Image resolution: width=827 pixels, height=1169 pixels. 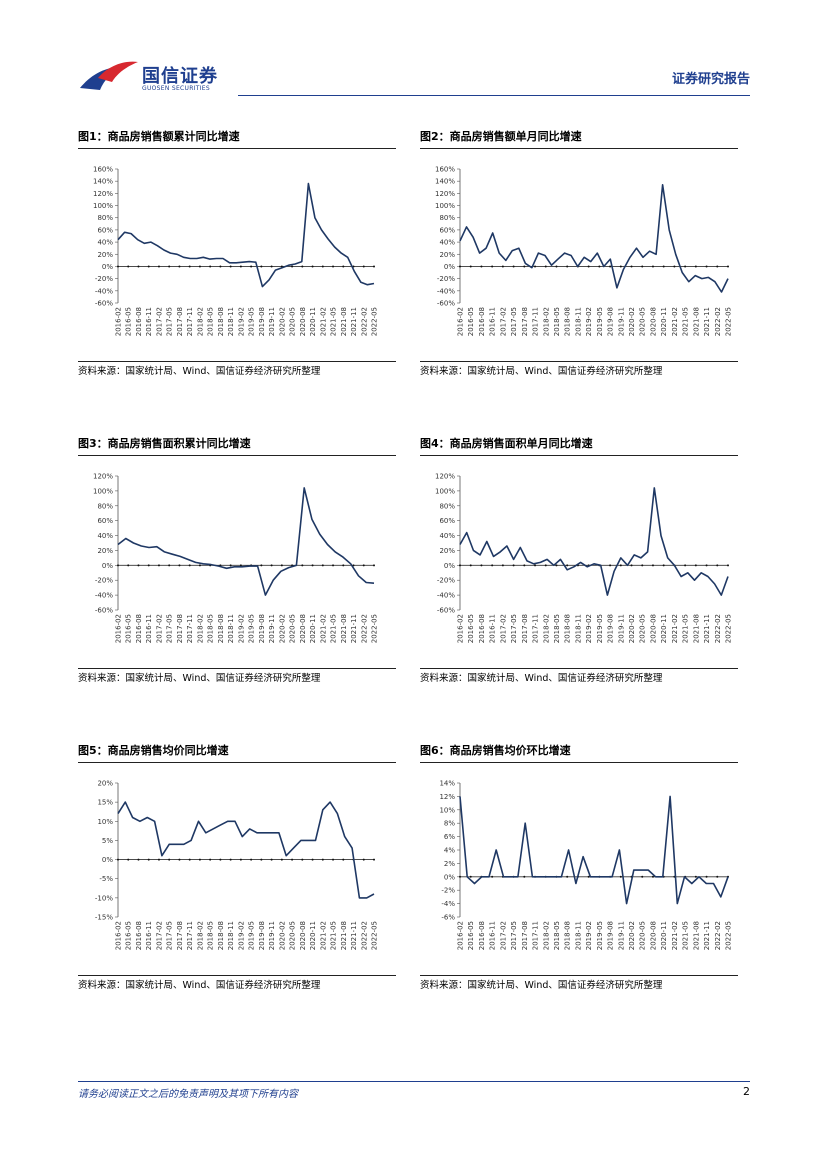 I want to click on y-tick-label: 100%, so click(x=103, y=206).